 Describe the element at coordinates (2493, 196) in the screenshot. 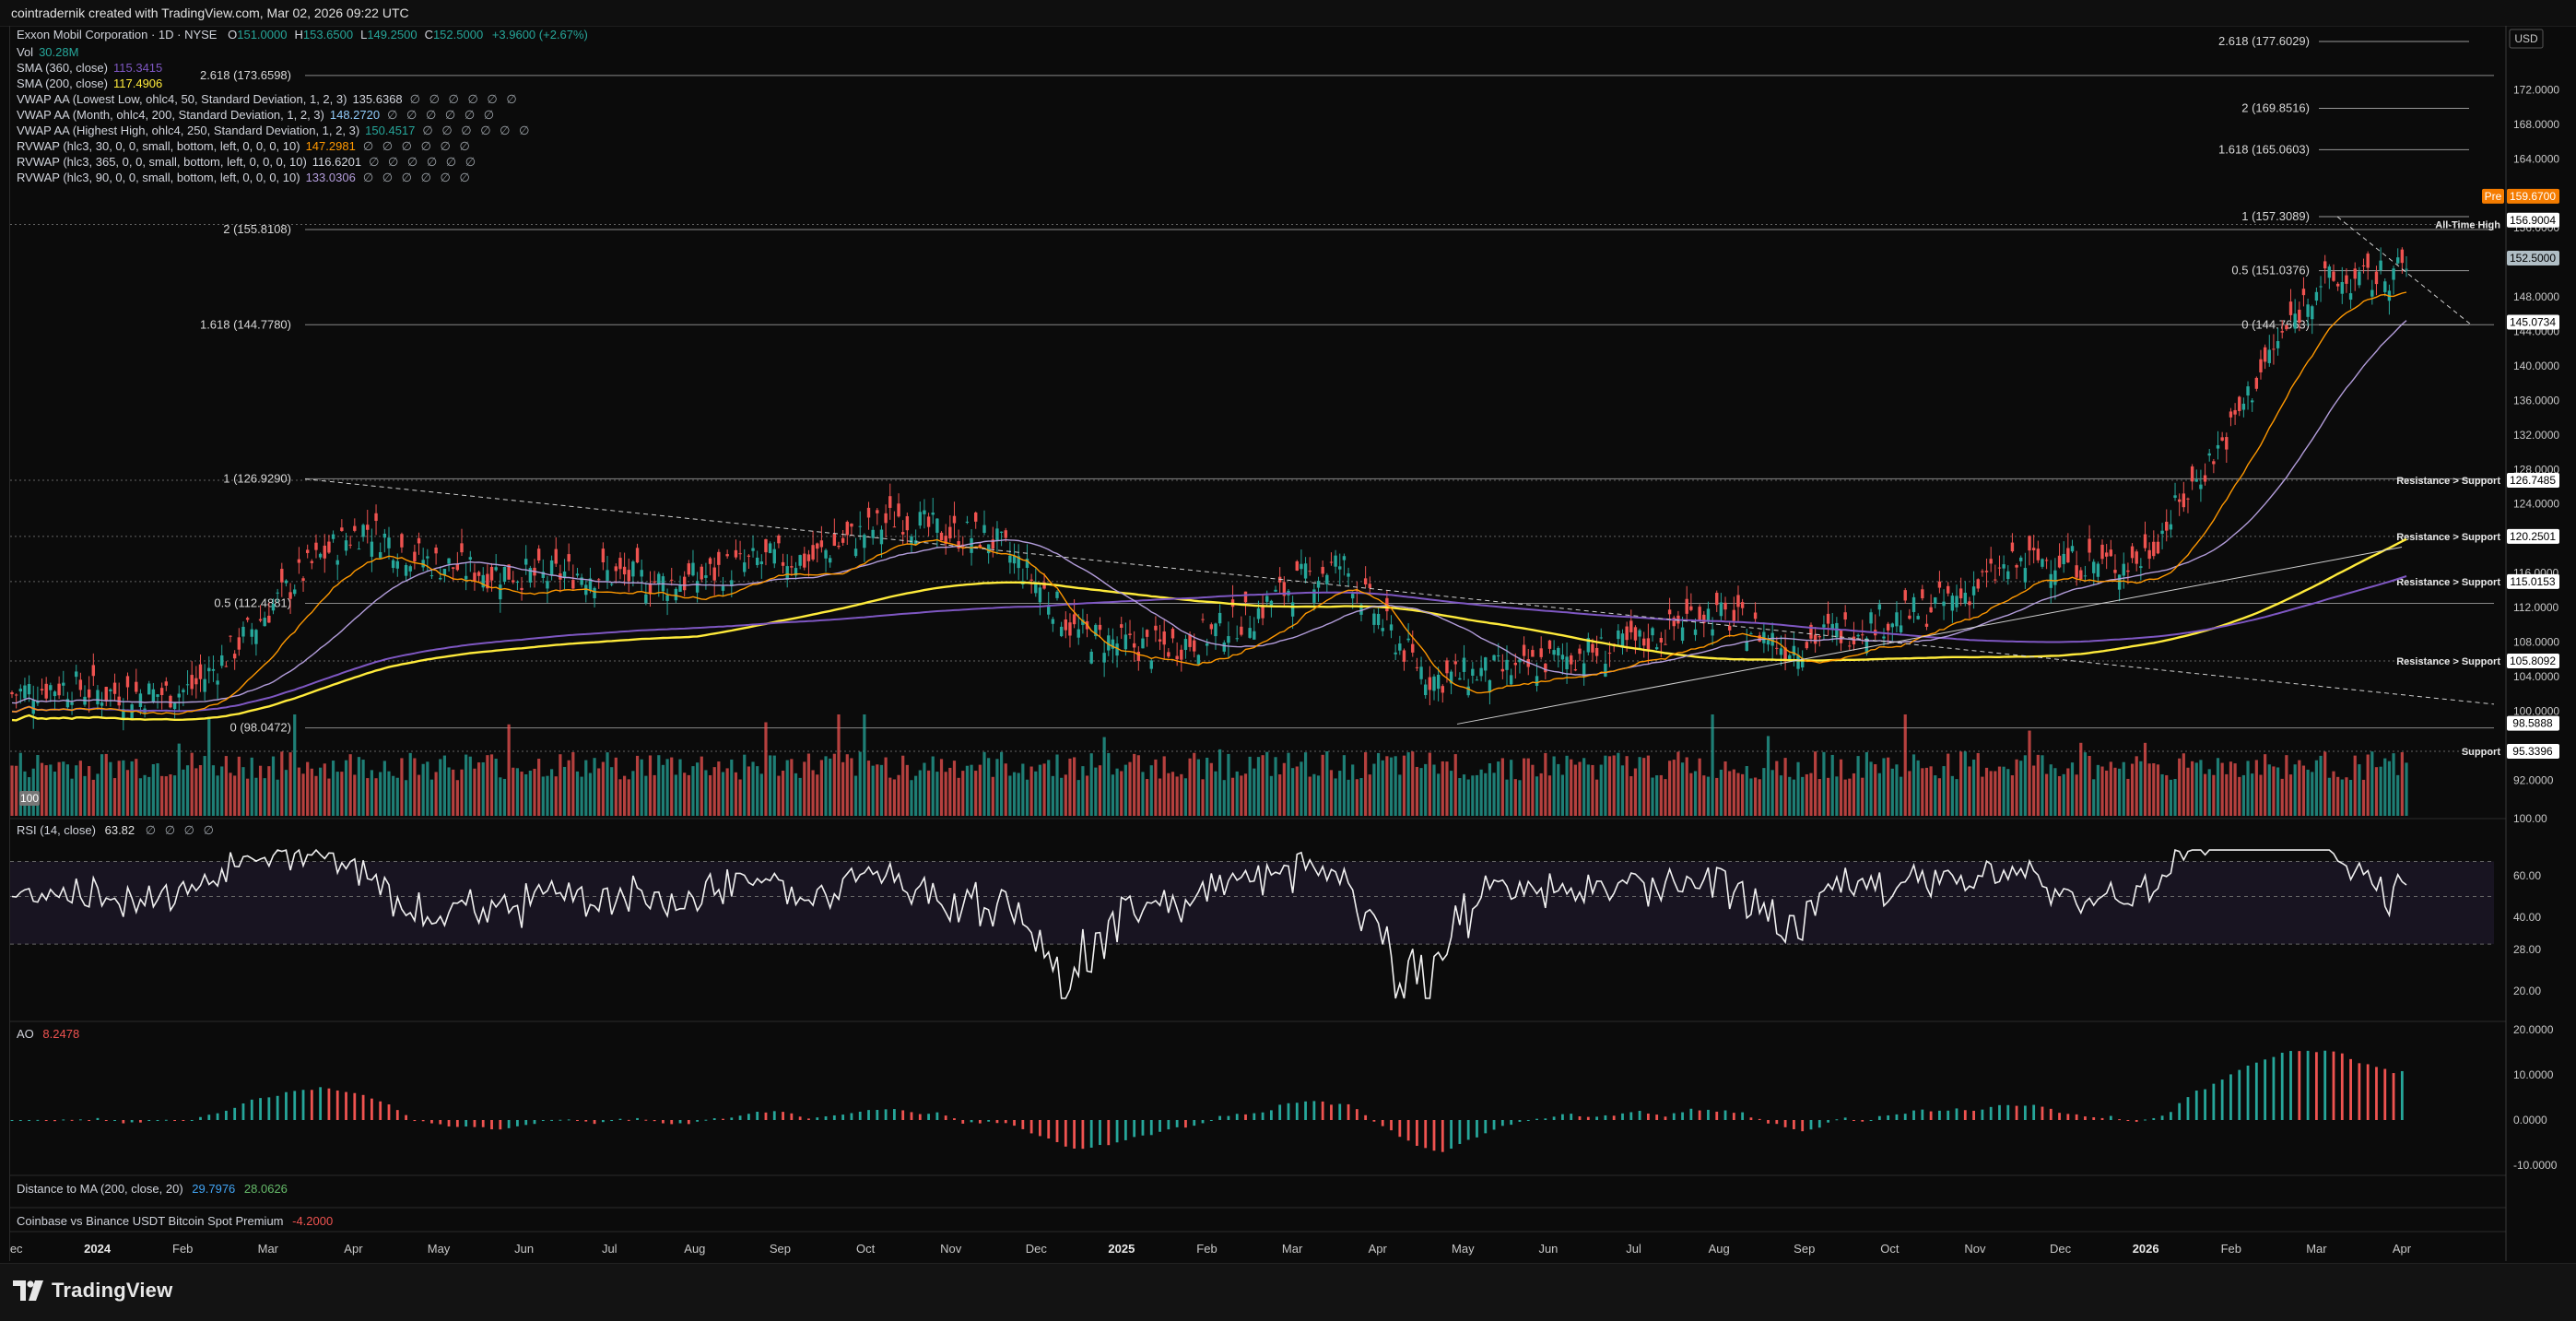

I see `pre-tag-text: Pre` at that location.